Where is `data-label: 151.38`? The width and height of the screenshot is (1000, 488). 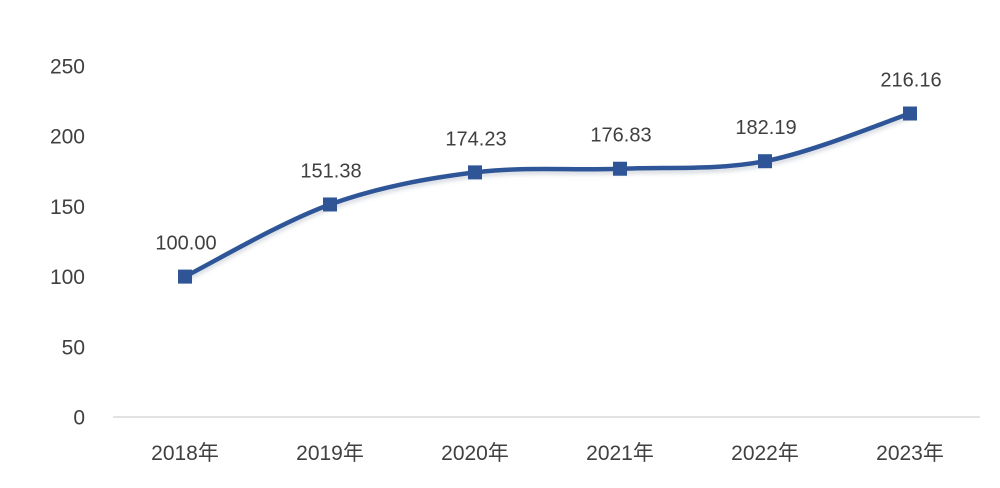
data-label: 151.38 is located at coordinates (330, 171).